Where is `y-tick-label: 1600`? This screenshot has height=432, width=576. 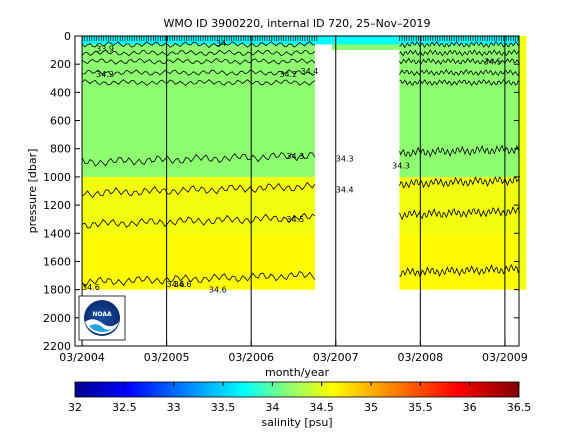 y-tick-label: 1600 is located at coordinates (57, 261).